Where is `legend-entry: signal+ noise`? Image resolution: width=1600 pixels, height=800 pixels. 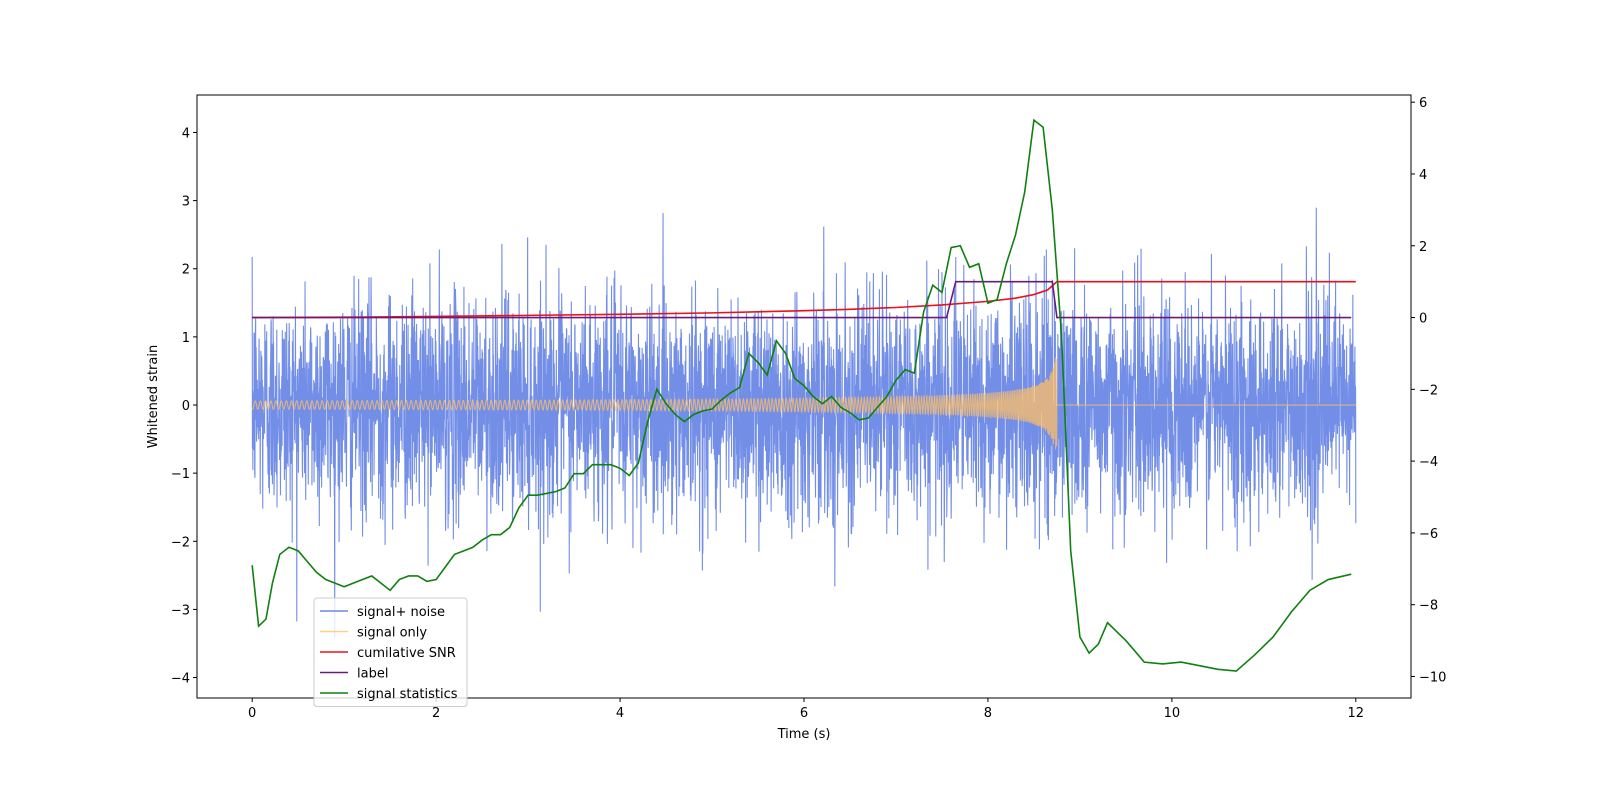 legend-entry: signal+ noise is located at coordinates (401, 612).